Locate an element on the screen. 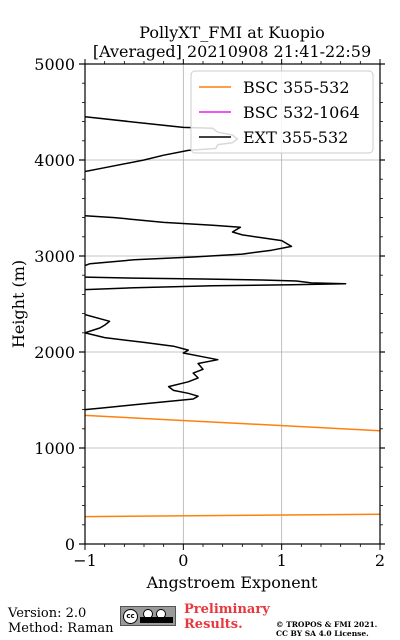 The height and width of the screenshot is (640, 400). y-tick-label: 5000 is located at coordinates (54, 64).